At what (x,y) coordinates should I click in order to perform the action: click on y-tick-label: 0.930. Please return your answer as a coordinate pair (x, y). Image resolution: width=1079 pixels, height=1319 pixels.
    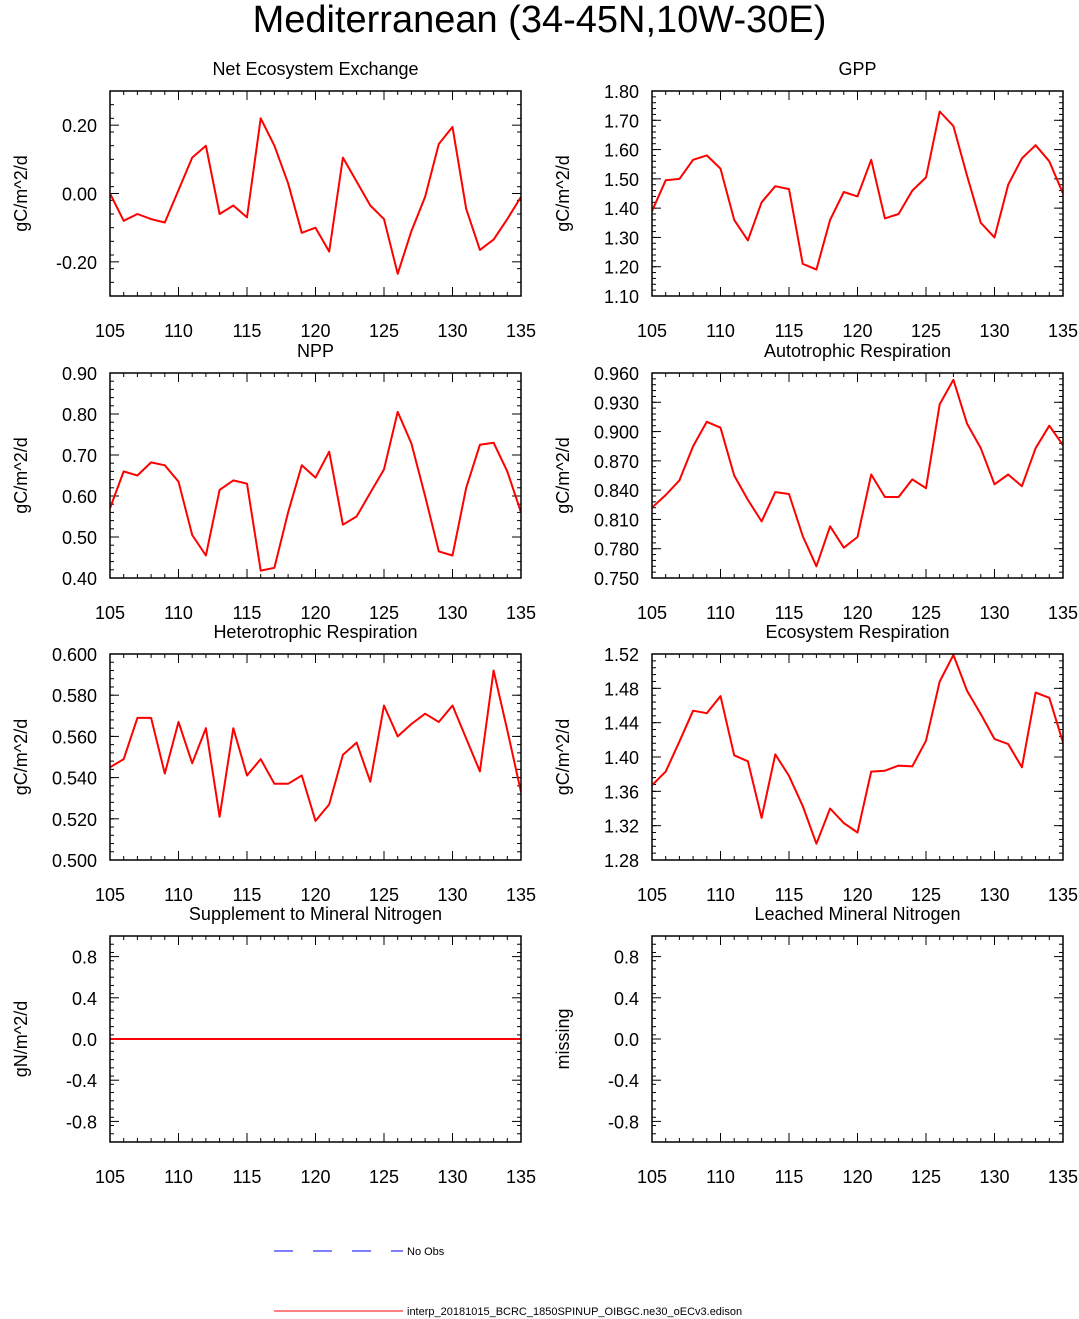
    Looking at the image, I should click on (616, 403).